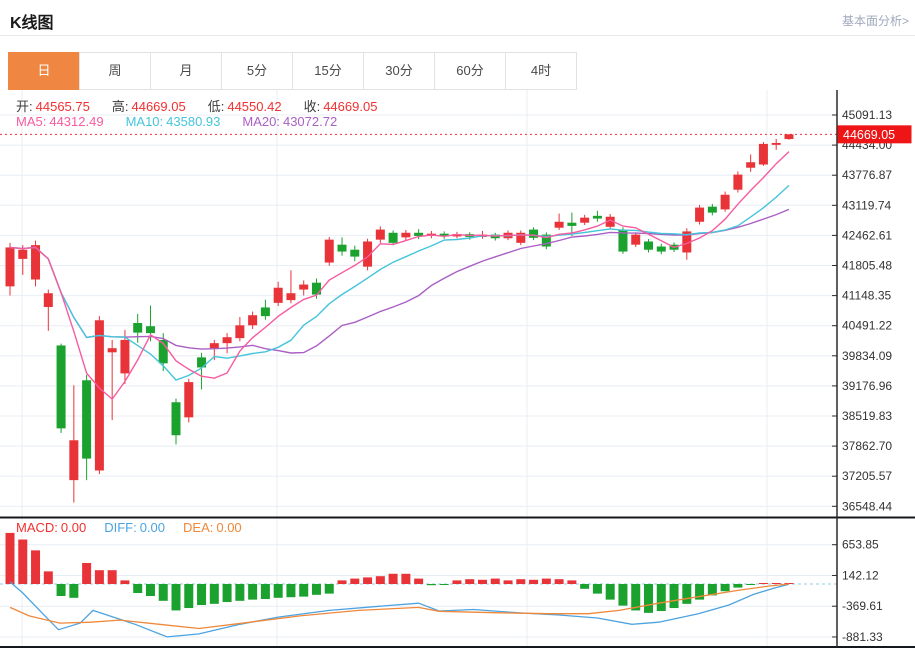 Image resolution: width=915 pixels, height=649 pixels. I want to click on legend-item: DIFF: 0.00, so click(135, 527).